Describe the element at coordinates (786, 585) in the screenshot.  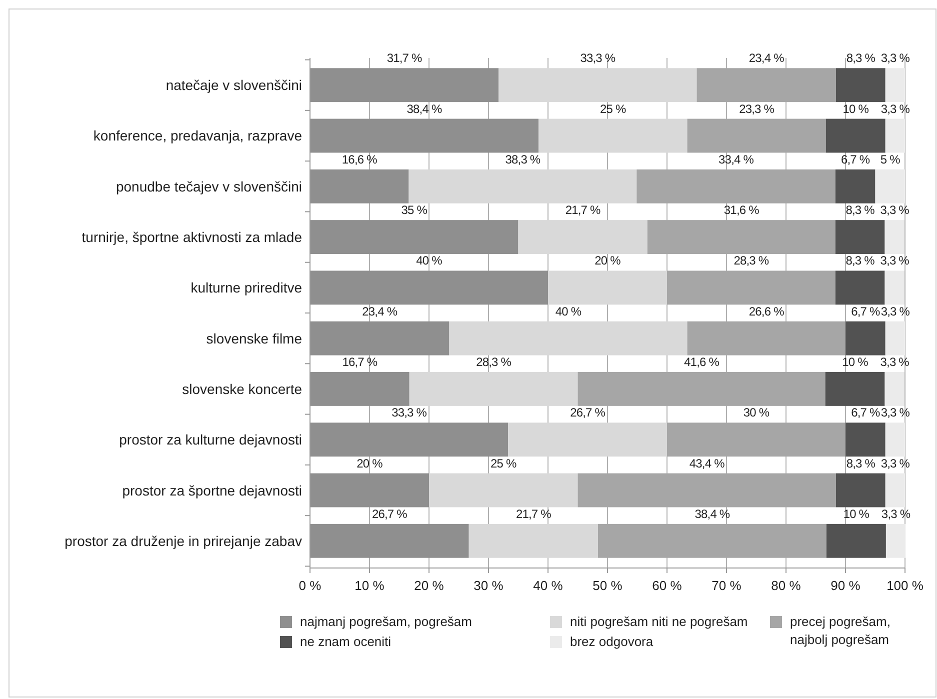
I see `x-tick-label: 80 %` at that location.